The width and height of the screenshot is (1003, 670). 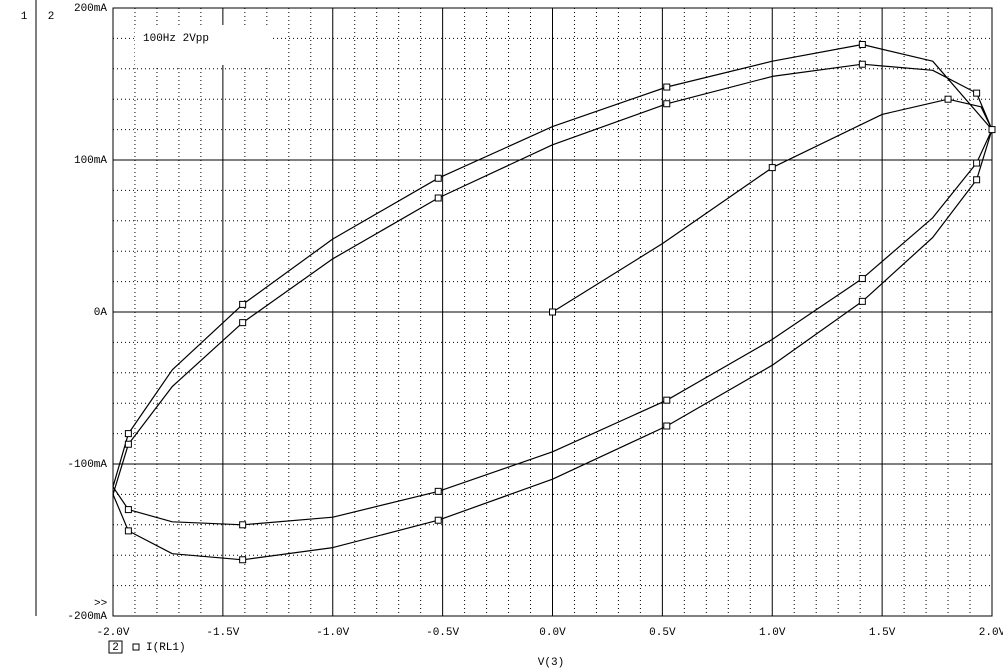 I want to click on legend-label: I(RL1), so click(x=166, y=648).